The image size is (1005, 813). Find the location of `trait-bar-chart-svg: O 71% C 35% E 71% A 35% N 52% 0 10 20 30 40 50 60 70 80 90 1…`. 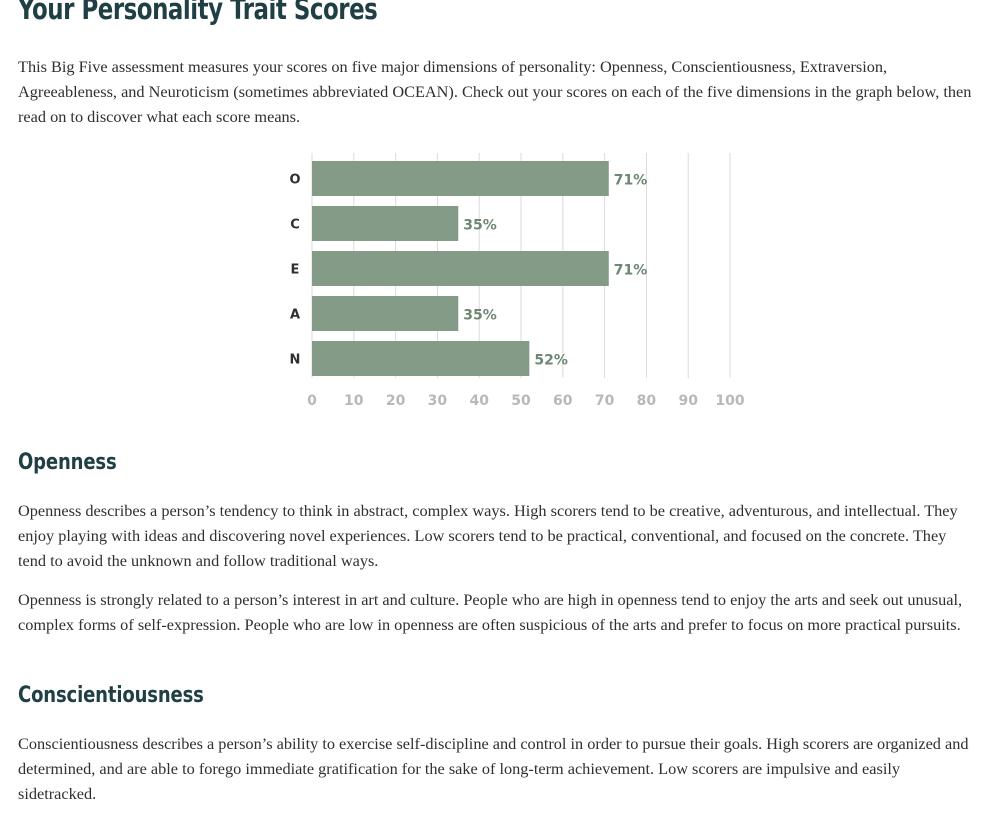

trait-bar-chart-svg: O 71% C 35% E 71% A 35% N 52% 0 10 20 30 40 50 60 70 80 90 1… is located at coordinates (517, 281).